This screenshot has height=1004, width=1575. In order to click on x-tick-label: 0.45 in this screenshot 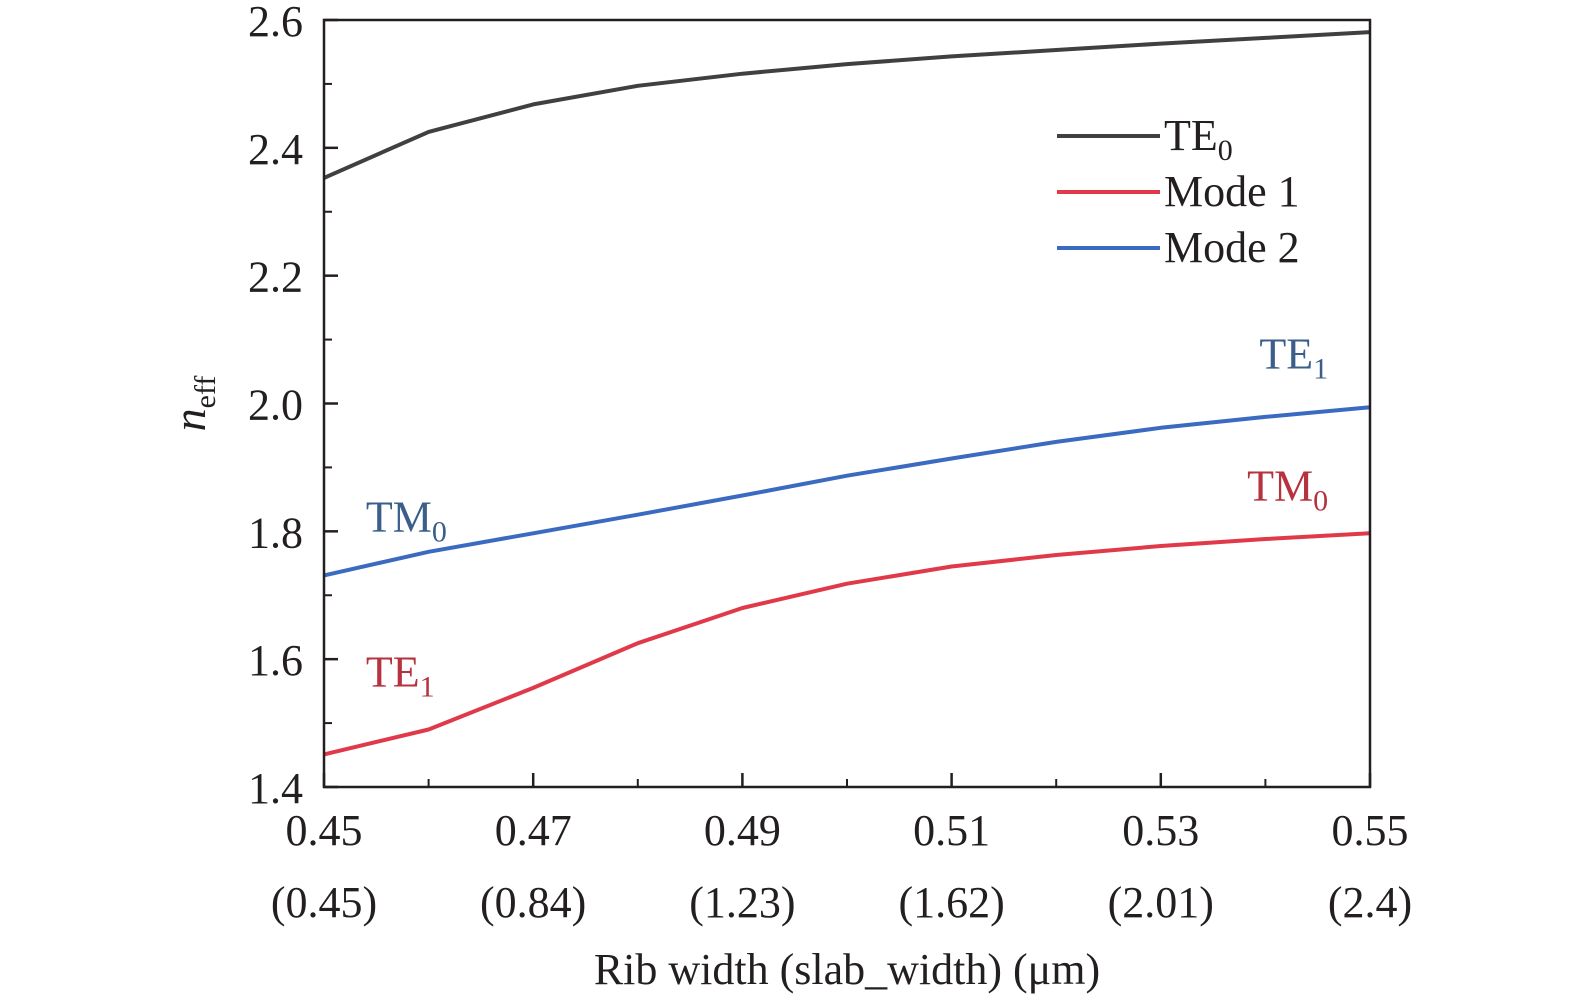, I will do `click(324, 830)`.